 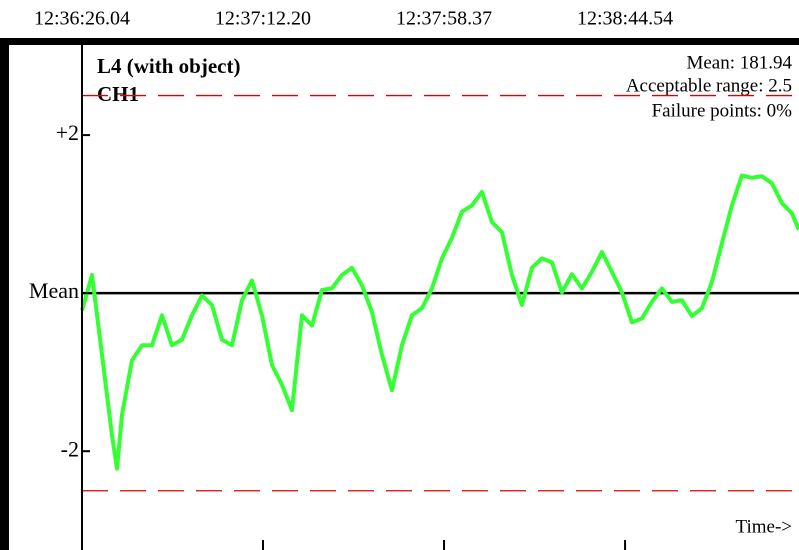 What do you see at coordinates (168, 66) in the screenshot?
I see `chart-title: L4 (with object)` at bounding box center [168, 66].